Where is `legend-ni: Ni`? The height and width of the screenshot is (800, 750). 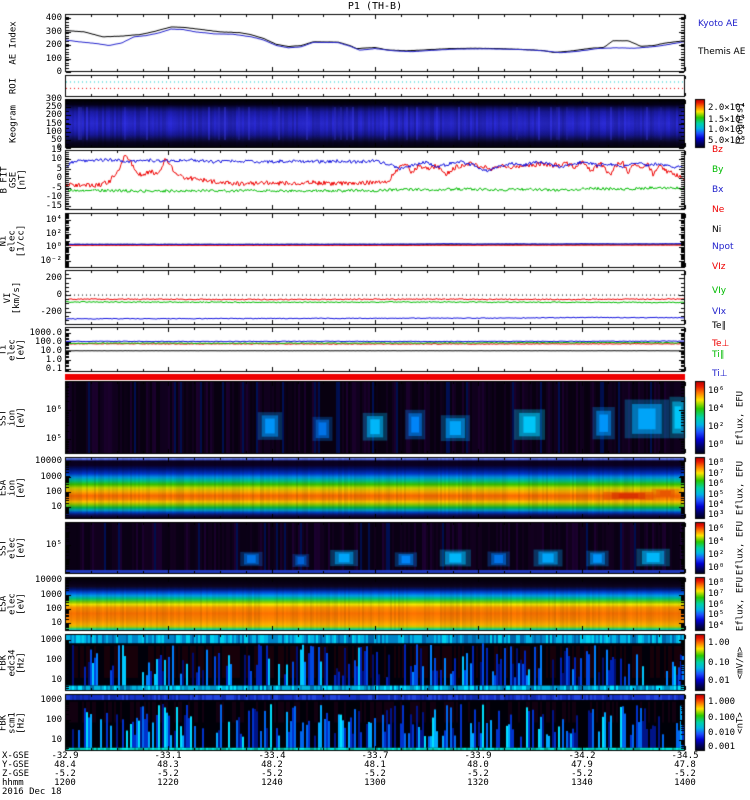 legend-ni: Ni is located at coordinates (717, 230).